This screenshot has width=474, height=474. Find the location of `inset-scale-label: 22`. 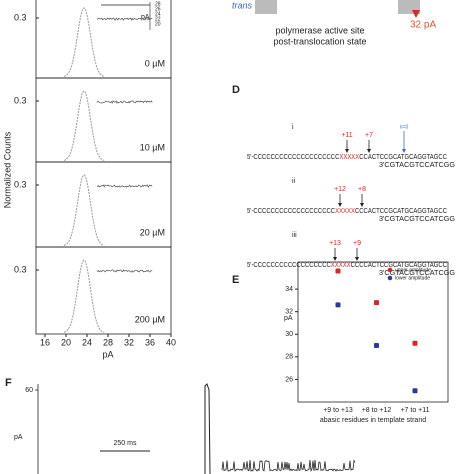

inset-scale-label: 22 is located at coordinates (158, 19).